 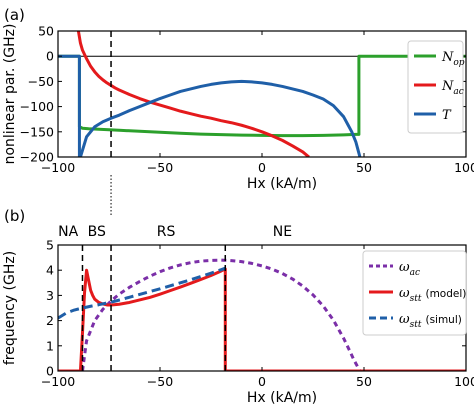 I want to click on legend-label: ωac, so click(x=409, y=269).